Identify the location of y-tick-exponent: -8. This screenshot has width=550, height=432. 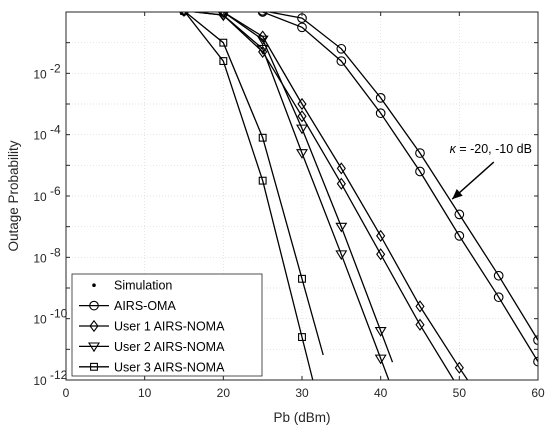
(55, 252).